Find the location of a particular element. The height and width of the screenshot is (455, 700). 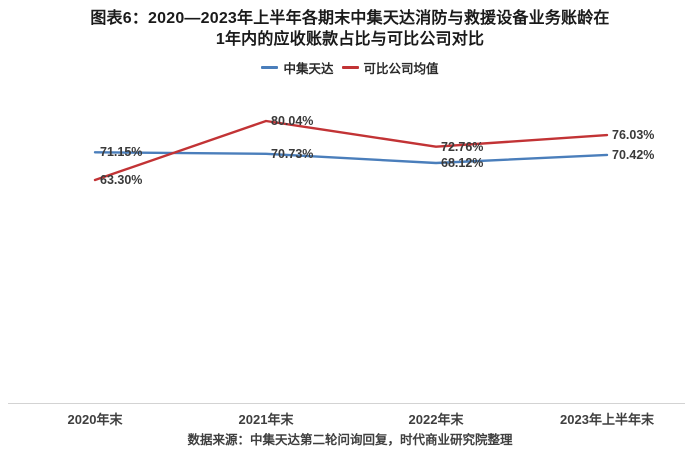

x-axis-label: 2022年末 is located at coordinates (436, 419).